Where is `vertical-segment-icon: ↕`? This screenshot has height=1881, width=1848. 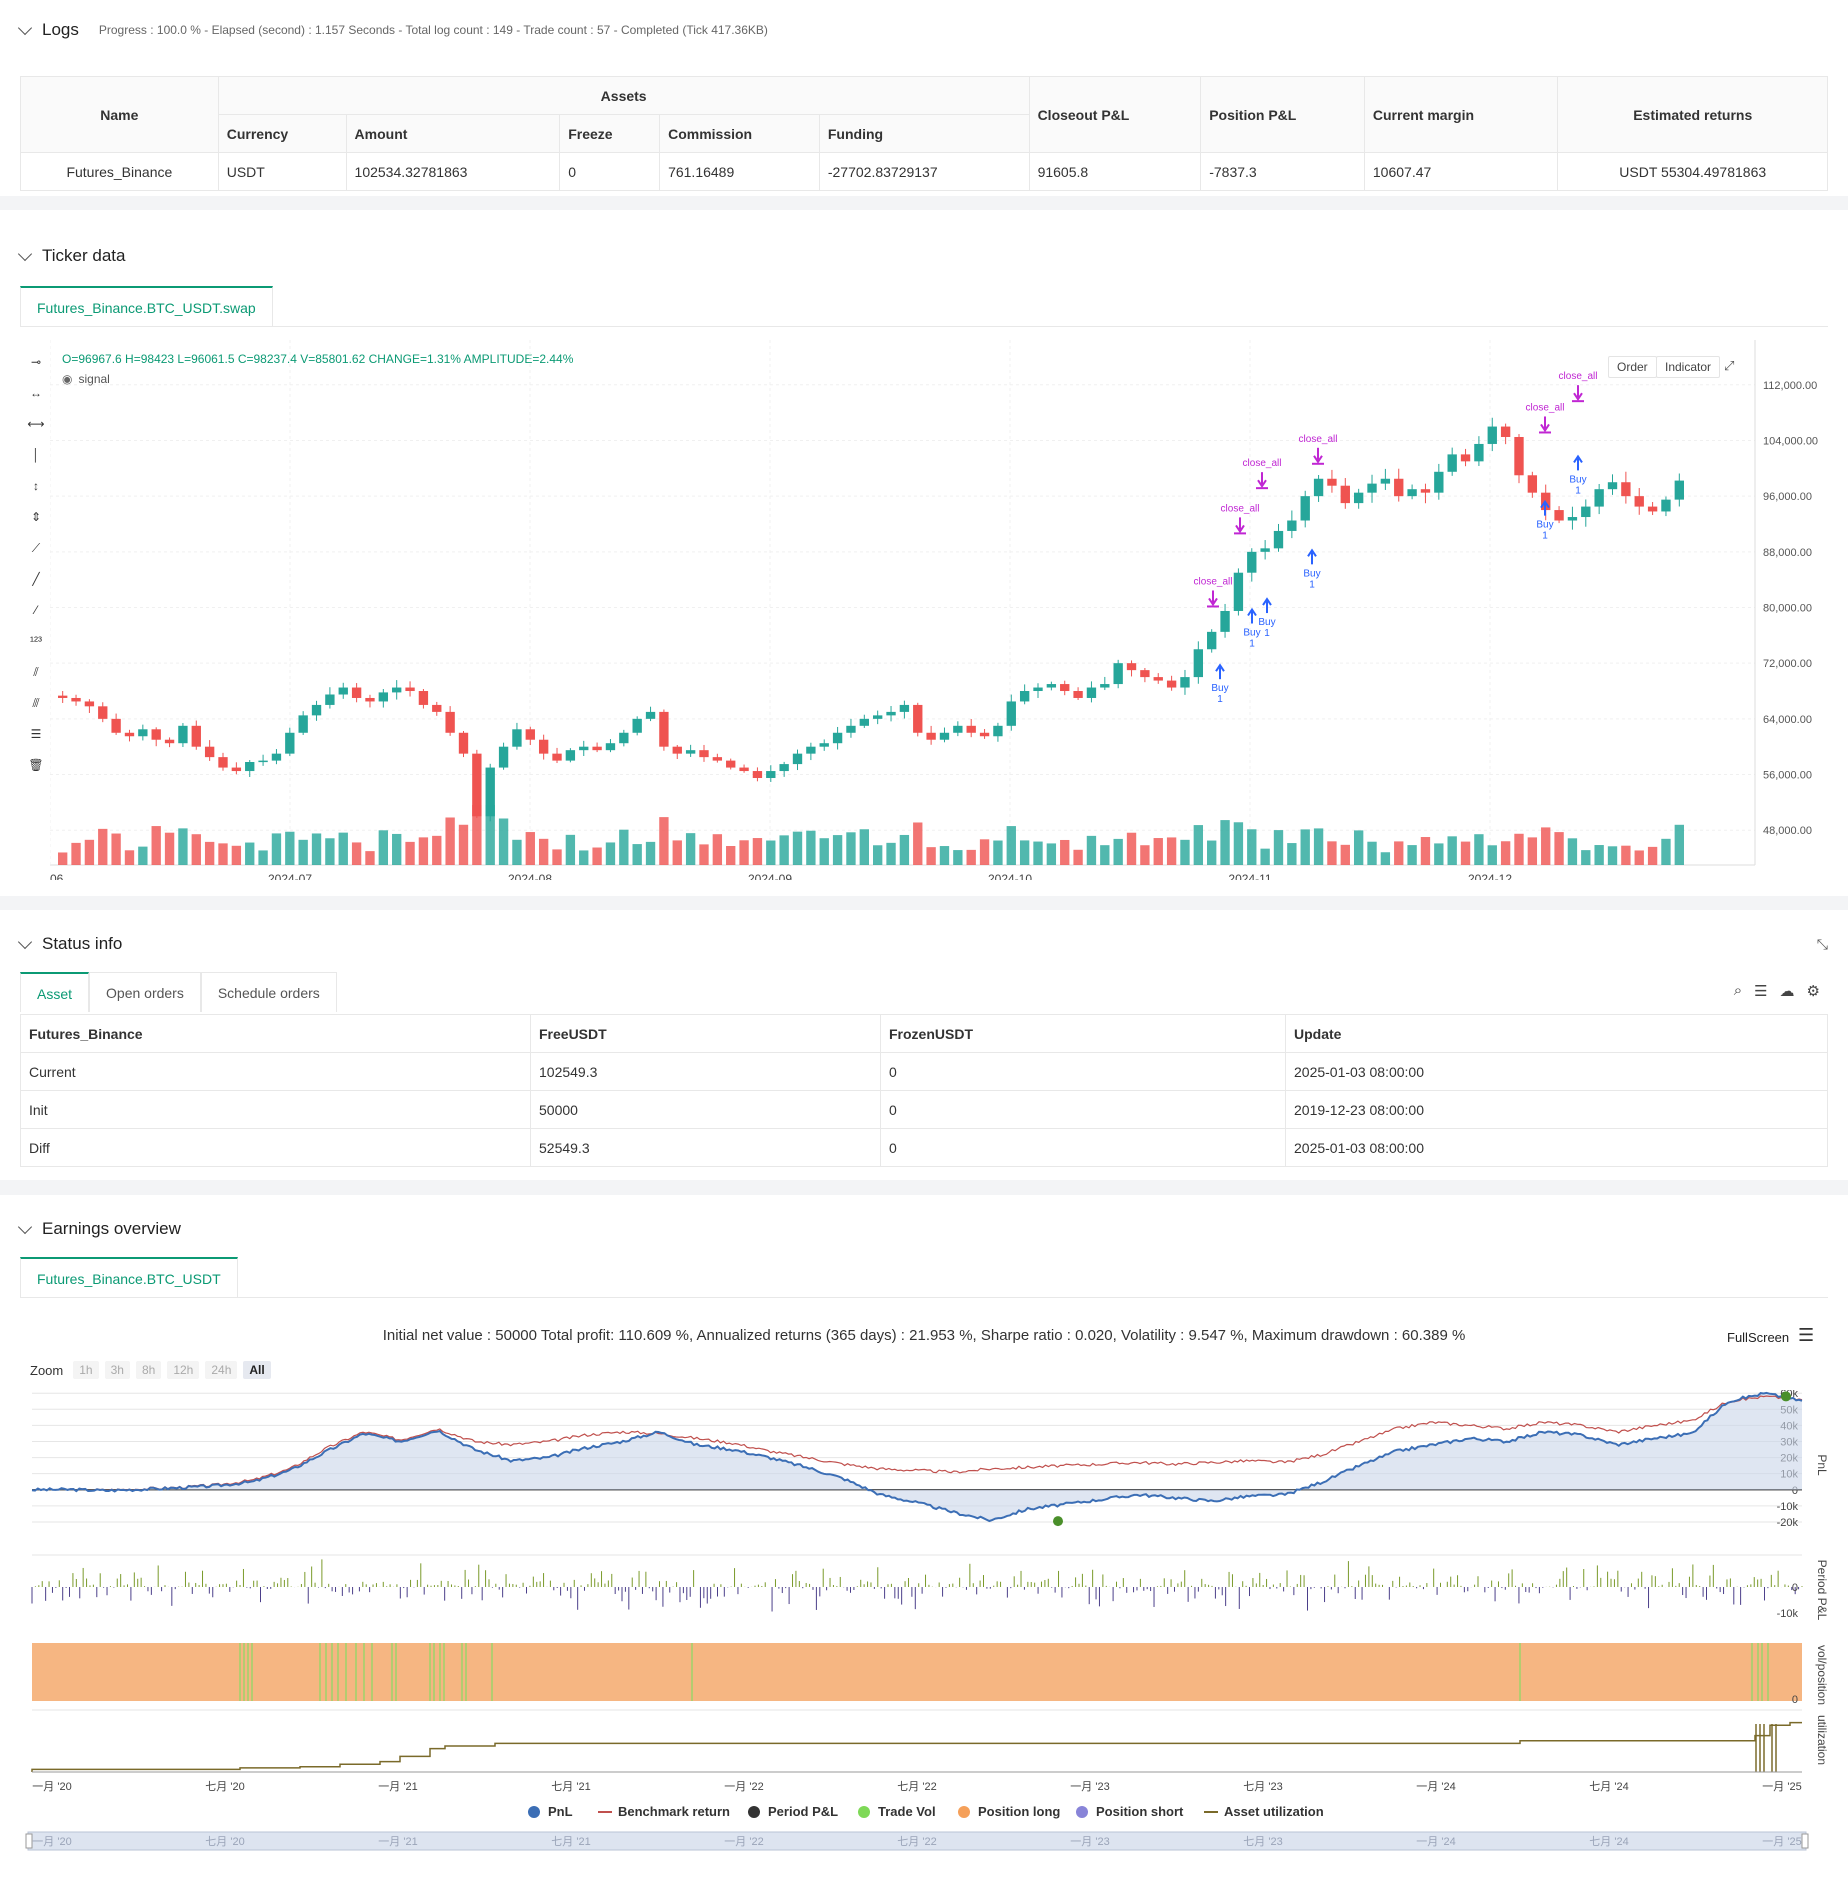
vertical-segment-icon: ↕ is located at coordinates (36, 486).